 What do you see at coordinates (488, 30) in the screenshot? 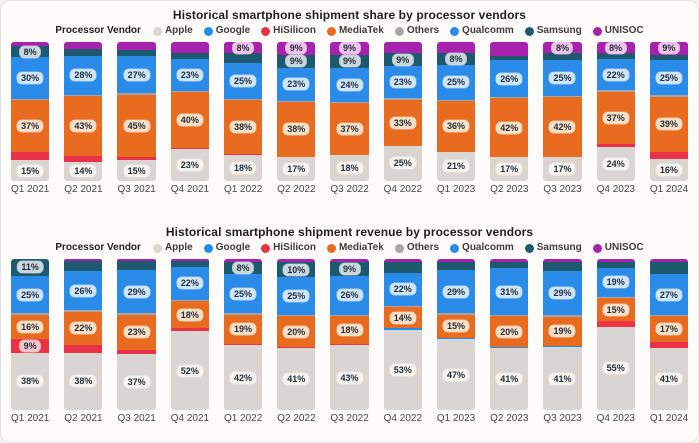
I see `legend-label: Qualcomm` at bounding box center [488, 30].